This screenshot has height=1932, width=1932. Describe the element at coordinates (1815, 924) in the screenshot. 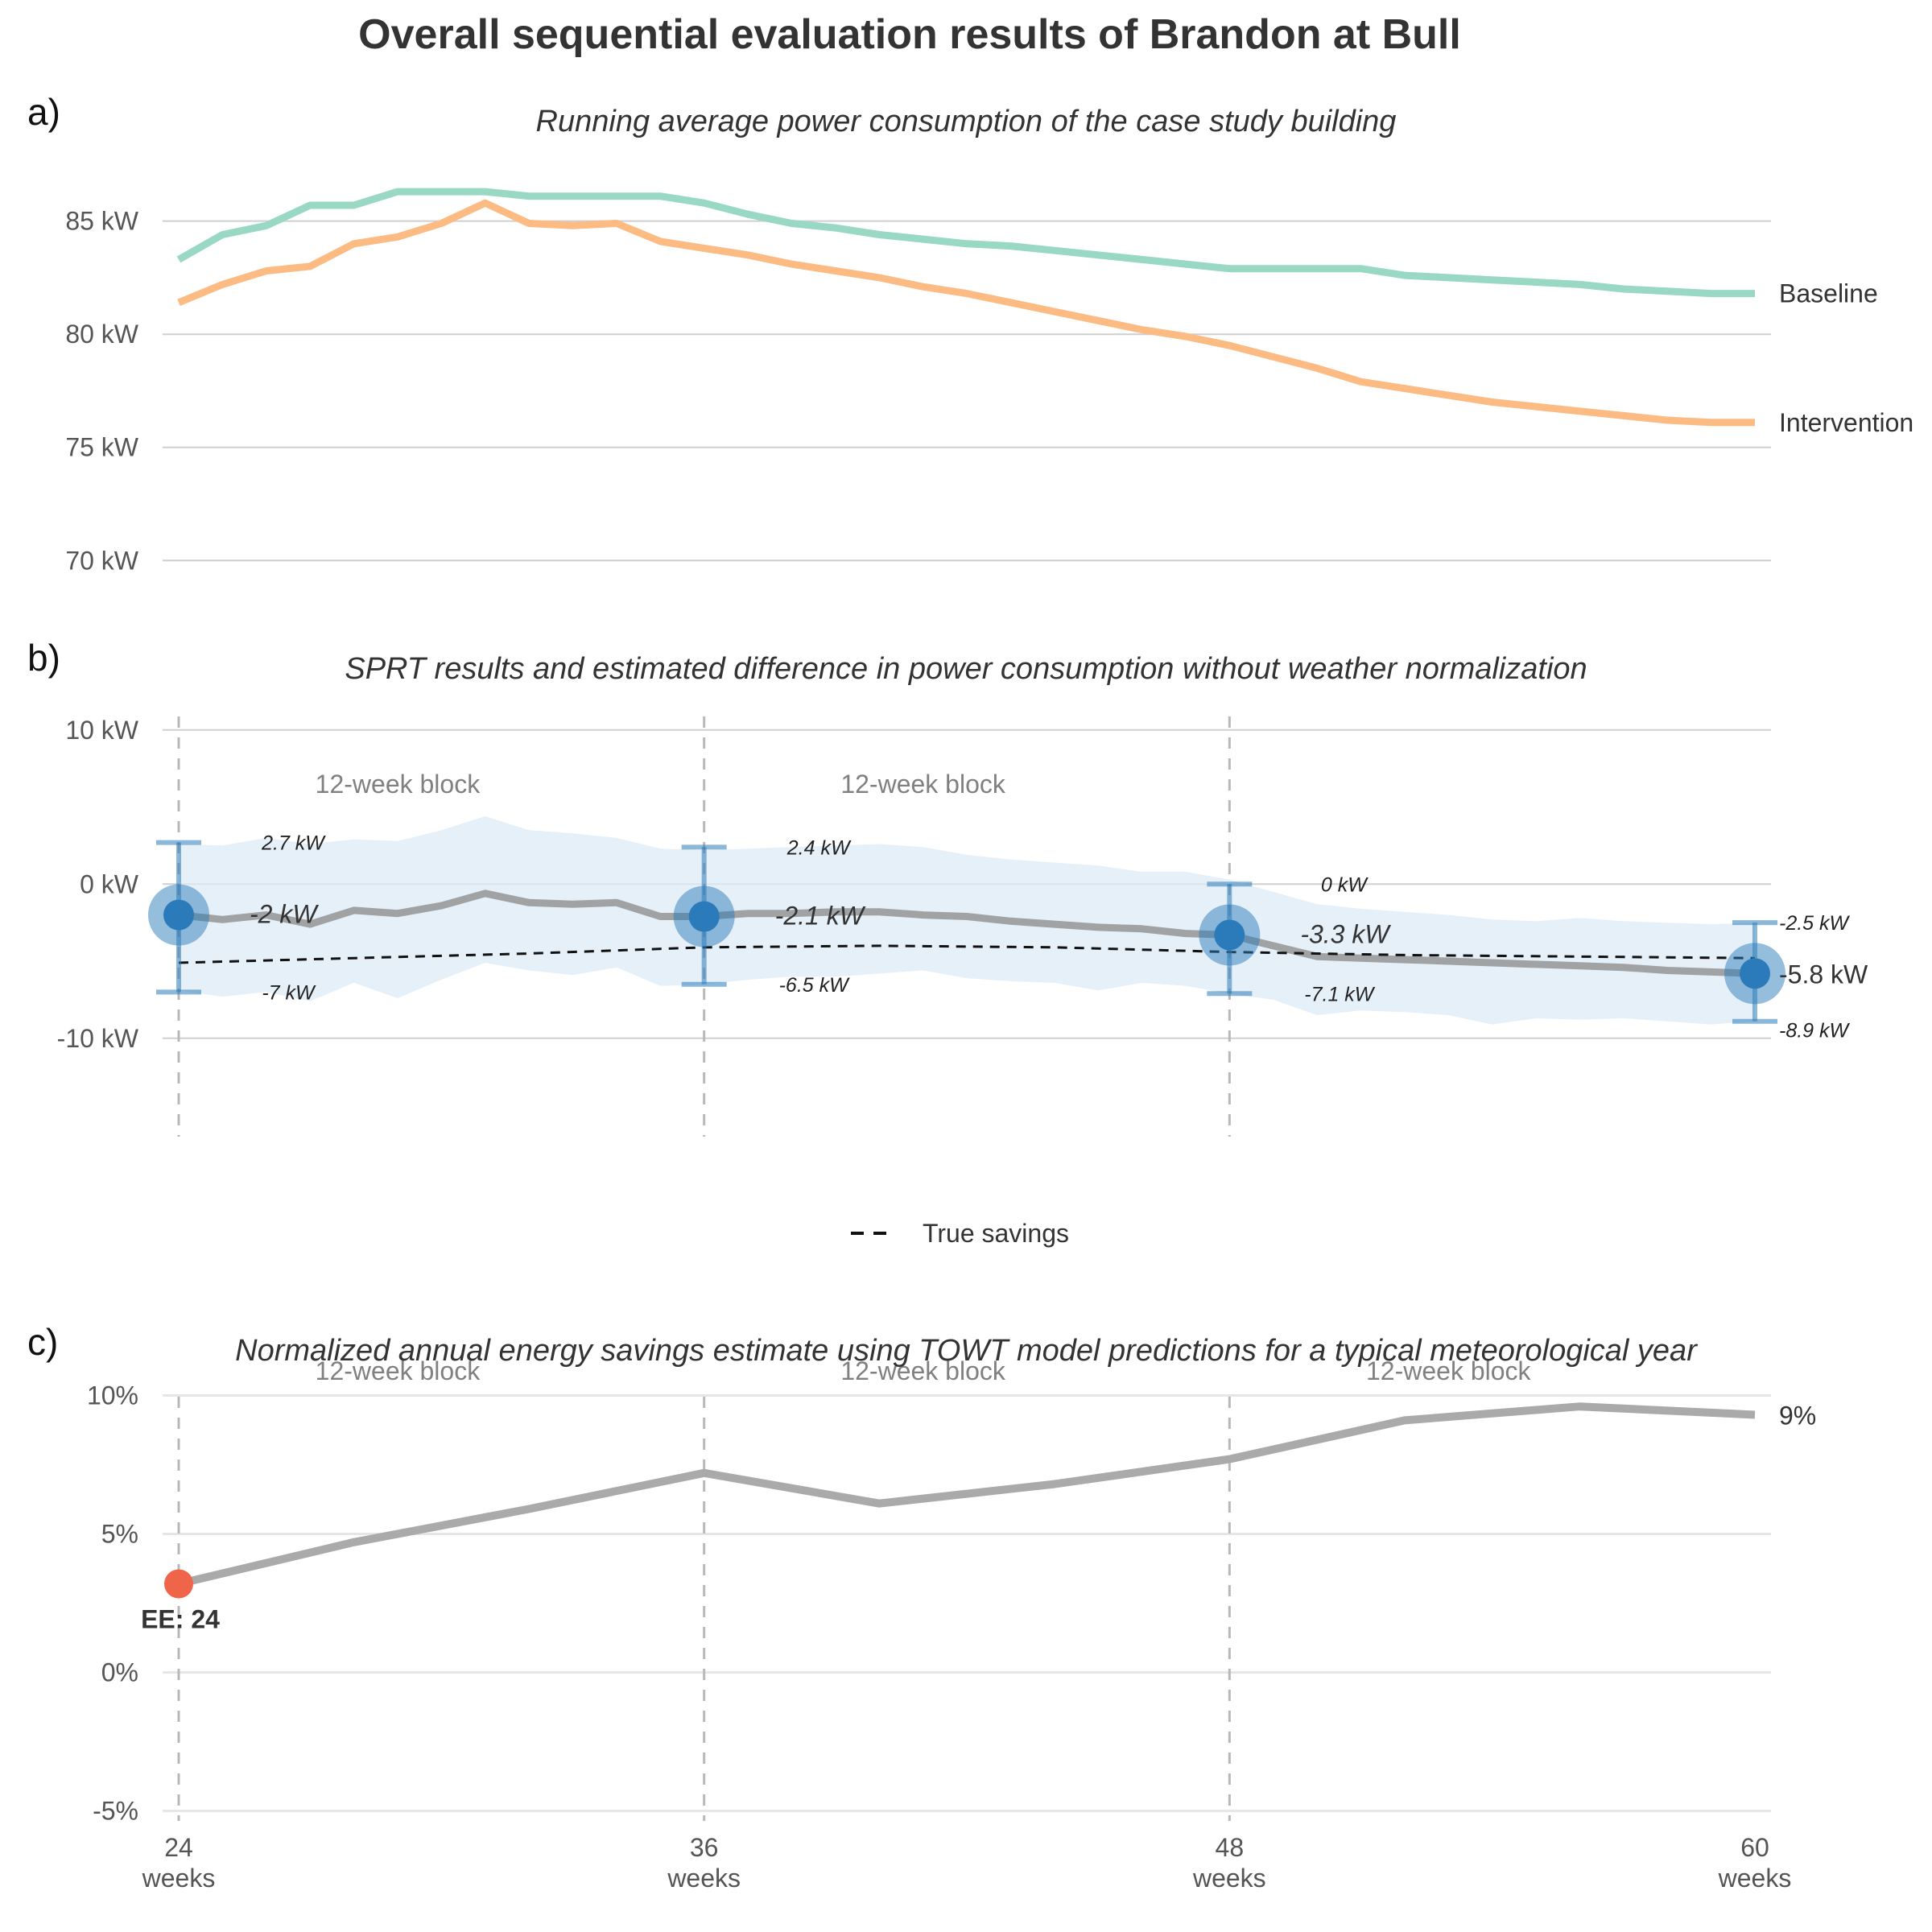

I see `panel-b-upper-bound-label: -2.5 kW` at that location.